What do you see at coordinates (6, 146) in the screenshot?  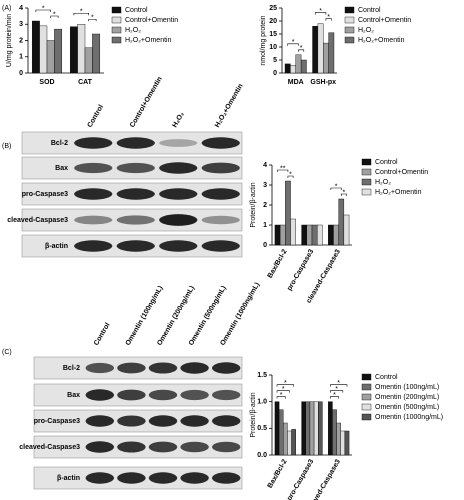 I see `panel-label: (B)` at bounding box center [6, 146].